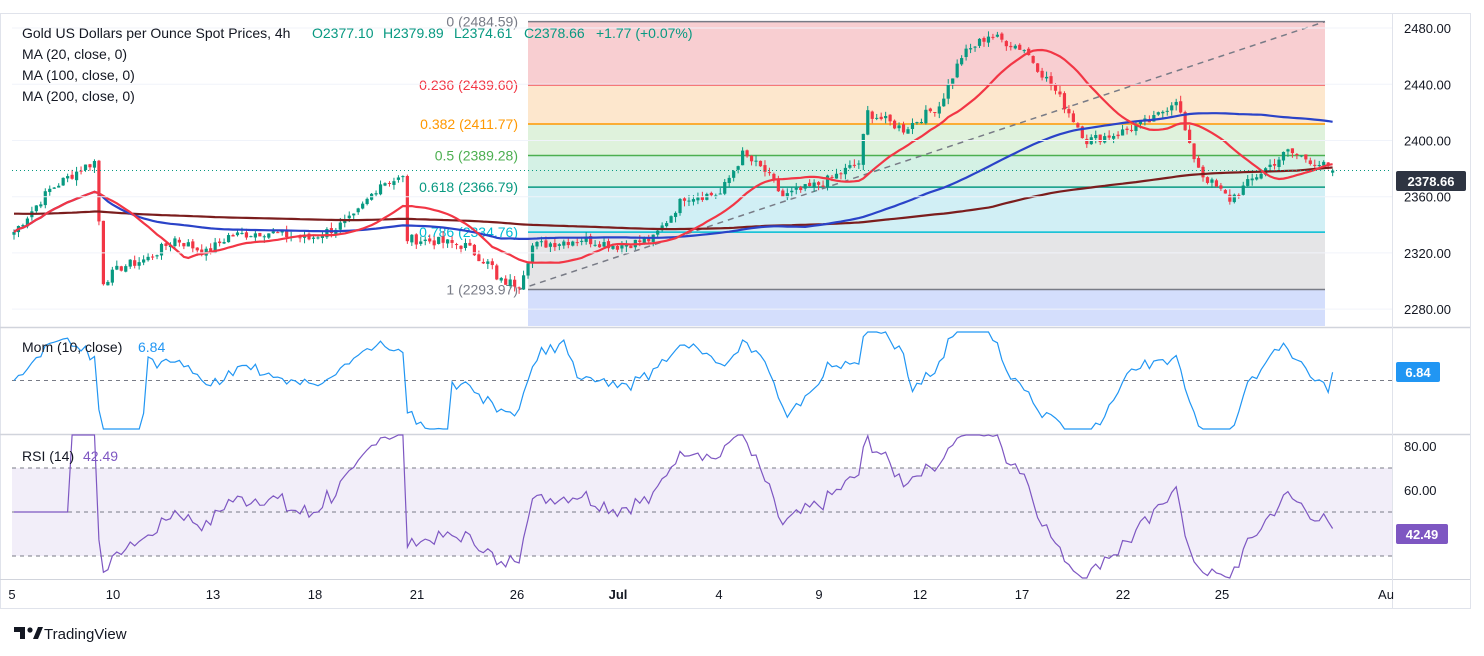 Image resolution: width=1484 pixels, height=656 pixels. What do you see at coordinates (701, 594) in the screenshot?
I see `time-axis: 5 10 13 18 21 26 Jul 4 9 12 17 22 25 Au` at bounding box center [701, 594].